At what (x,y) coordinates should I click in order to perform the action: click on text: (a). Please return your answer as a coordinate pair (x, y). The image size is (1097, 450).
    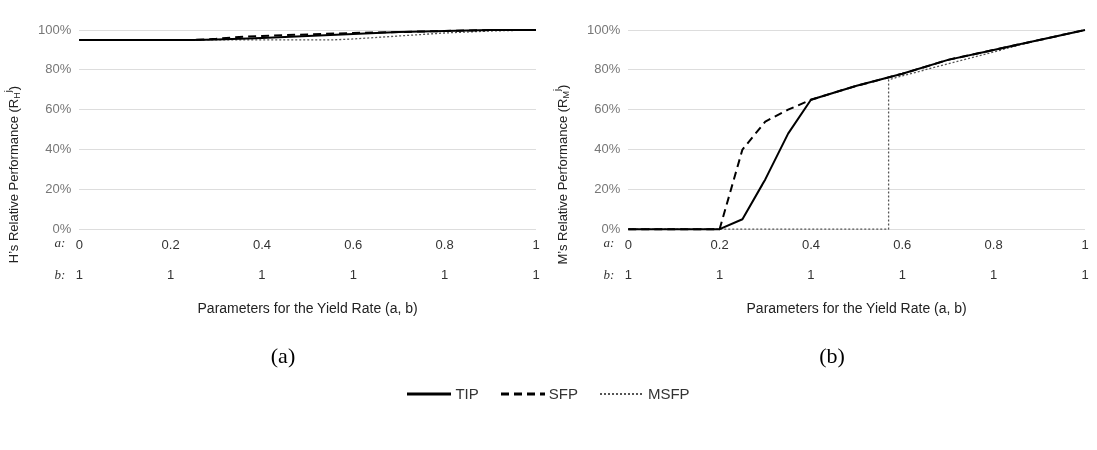
    Looking at the image, I should click on (283, 355).